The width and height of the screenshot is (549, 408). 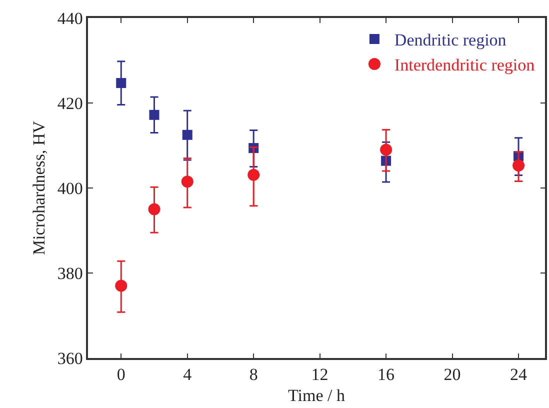 What do you see at coordinates (452, 374) in the screenshot?
I see `x-tick-label: 20` at bounding box center [452, 374].